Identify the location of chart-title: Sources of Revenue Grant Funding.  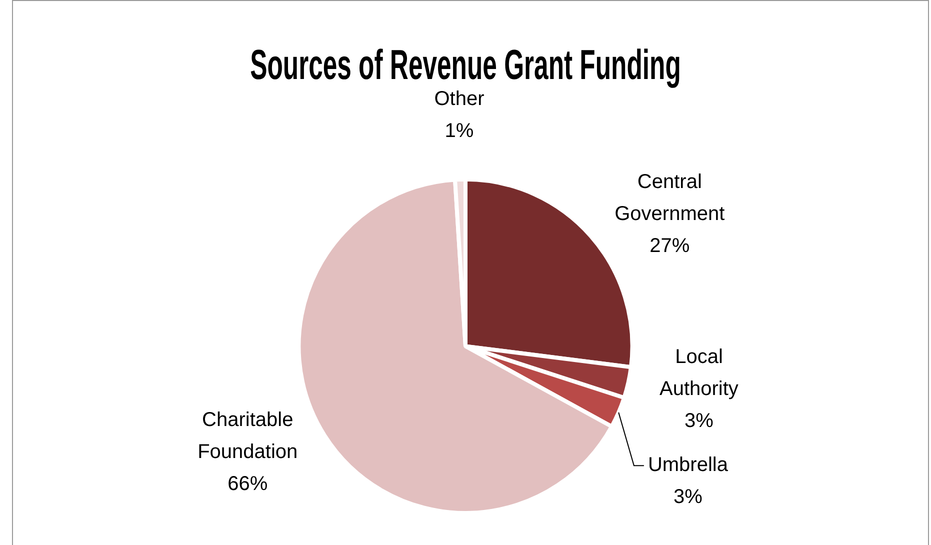
(465, 64).